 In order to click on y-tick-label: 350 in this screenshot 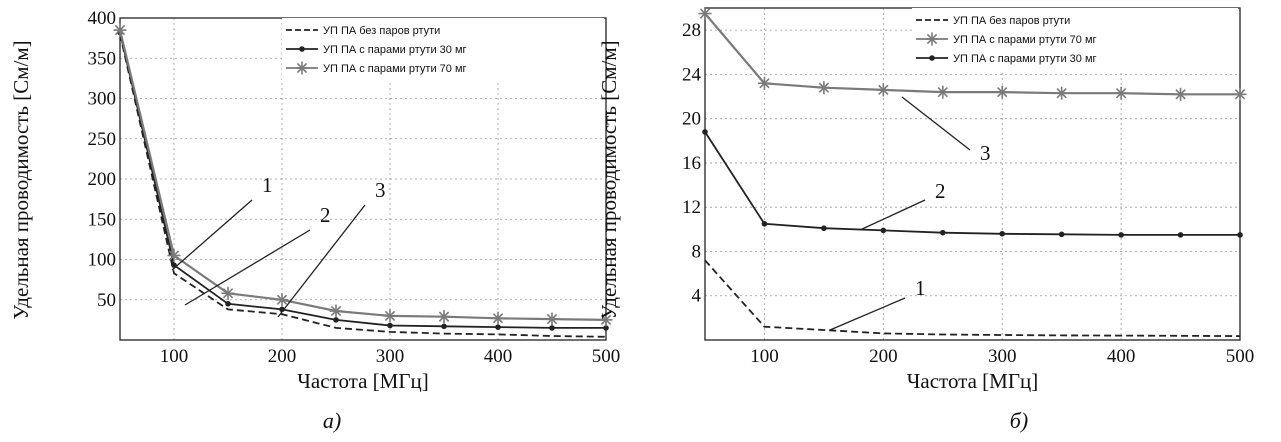, I will do `click(102, 58)`.